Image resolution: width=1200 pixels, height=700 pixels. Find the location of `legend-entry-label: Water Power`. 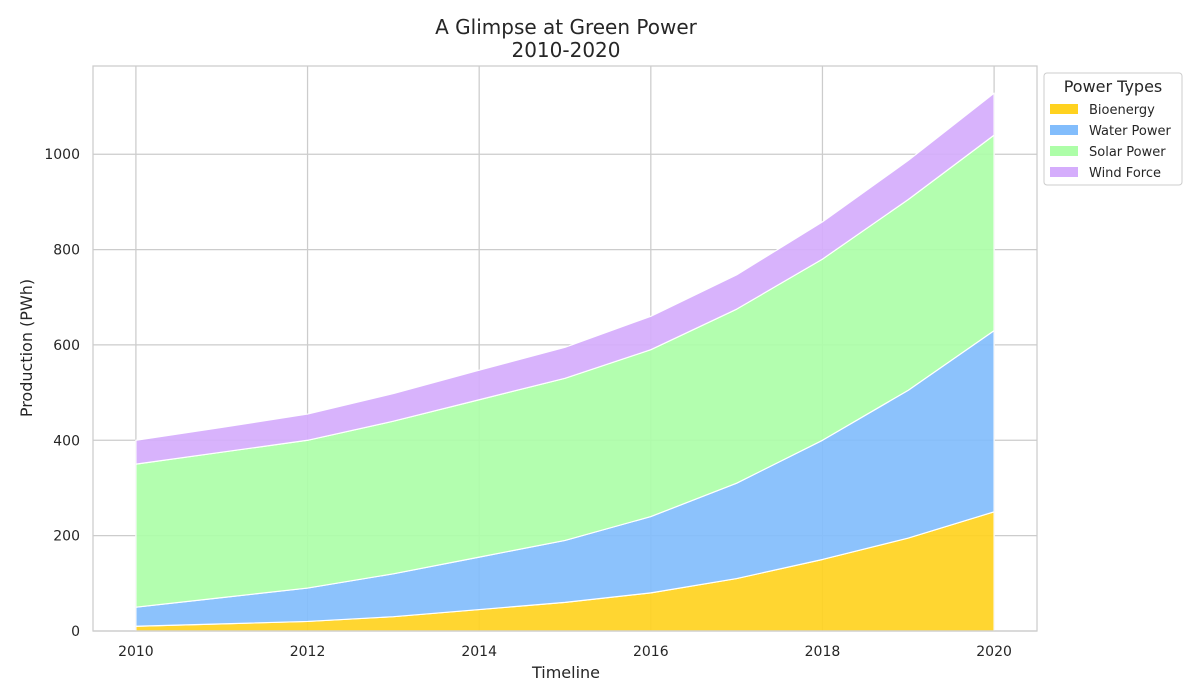

legend-entry-label: Water Power is located at coordinates (1130, 131).